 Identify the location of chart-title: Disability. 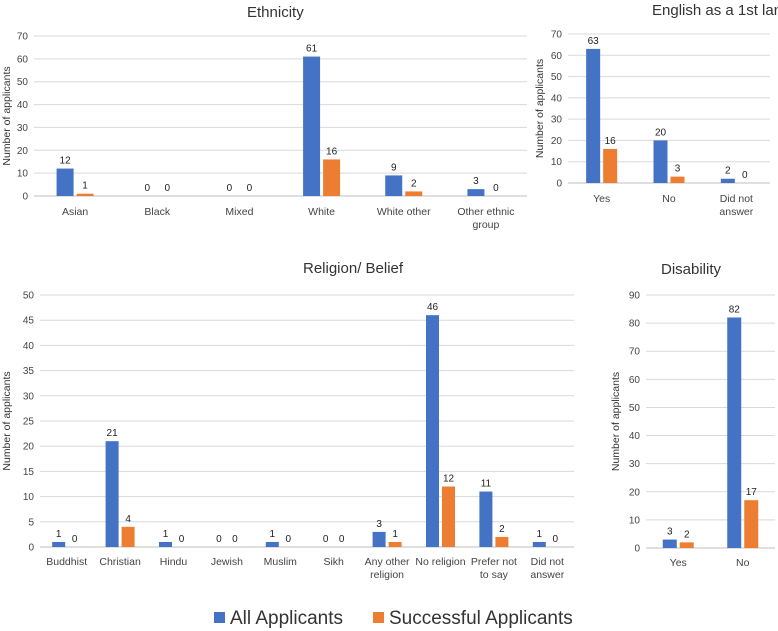
(691, 269).